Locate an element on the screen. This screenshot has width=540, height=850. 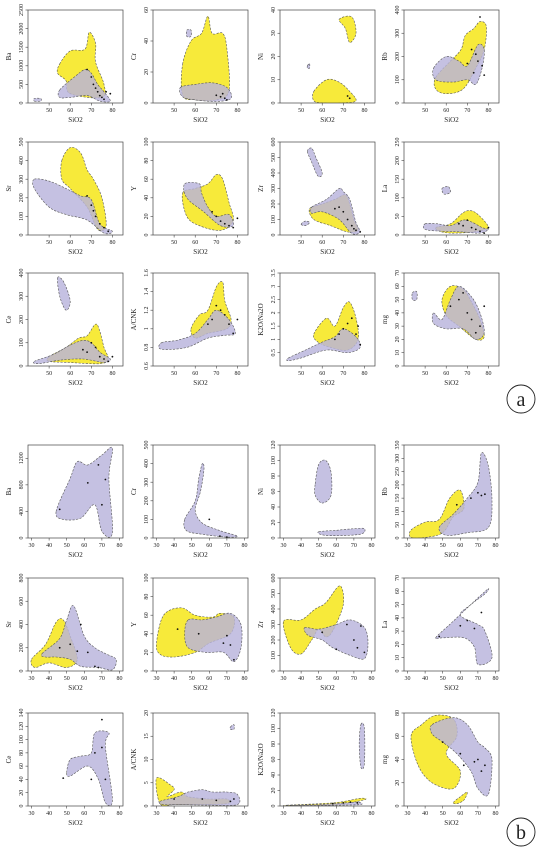
y-axis-label: K2O/Na2O is located at coordinates (261, 759).